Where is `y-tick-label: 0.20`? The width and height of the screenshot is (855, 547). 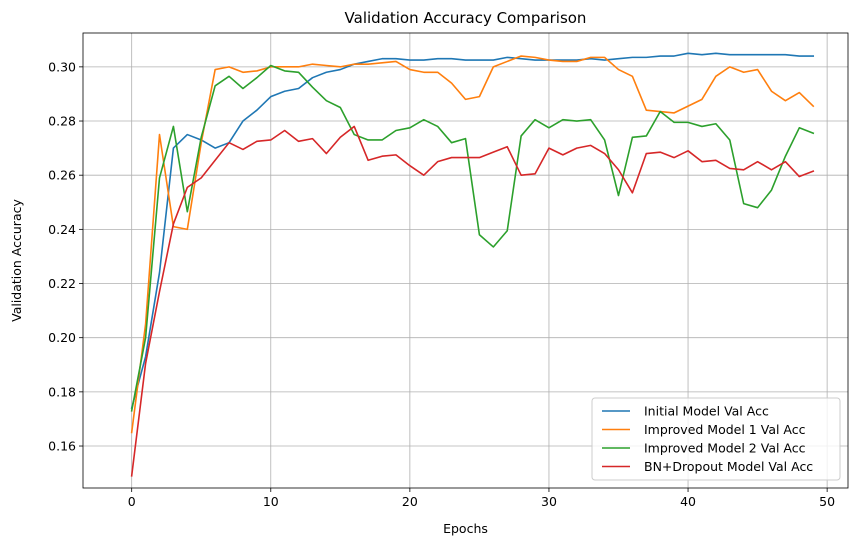 y-tick-label: 0.20 is located at coordinates (62, 337).